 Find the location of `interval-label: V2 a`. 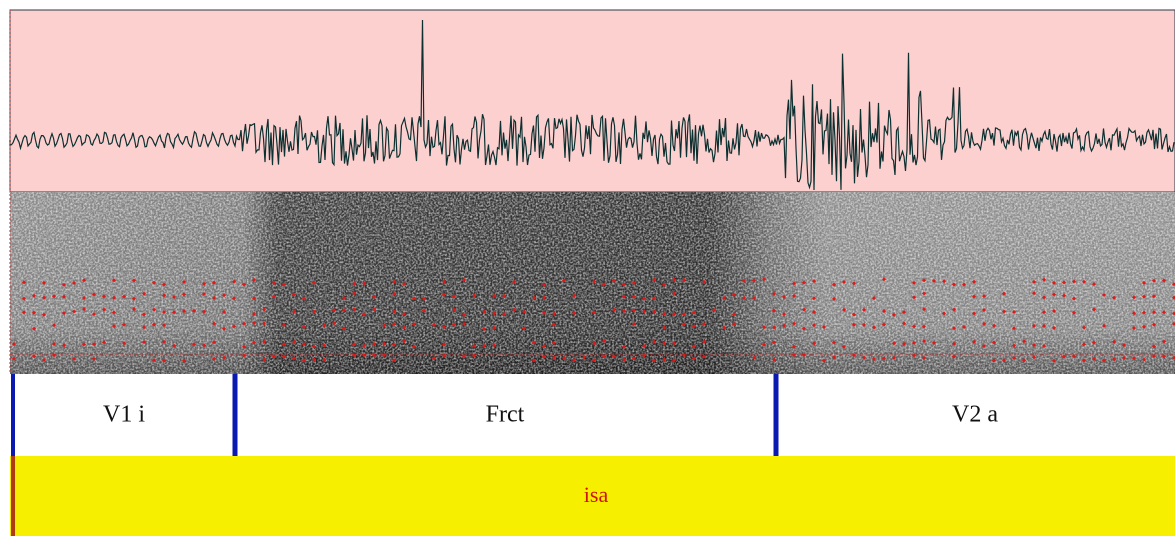

interval-label: V2 a is located at coordinates (975, 415).